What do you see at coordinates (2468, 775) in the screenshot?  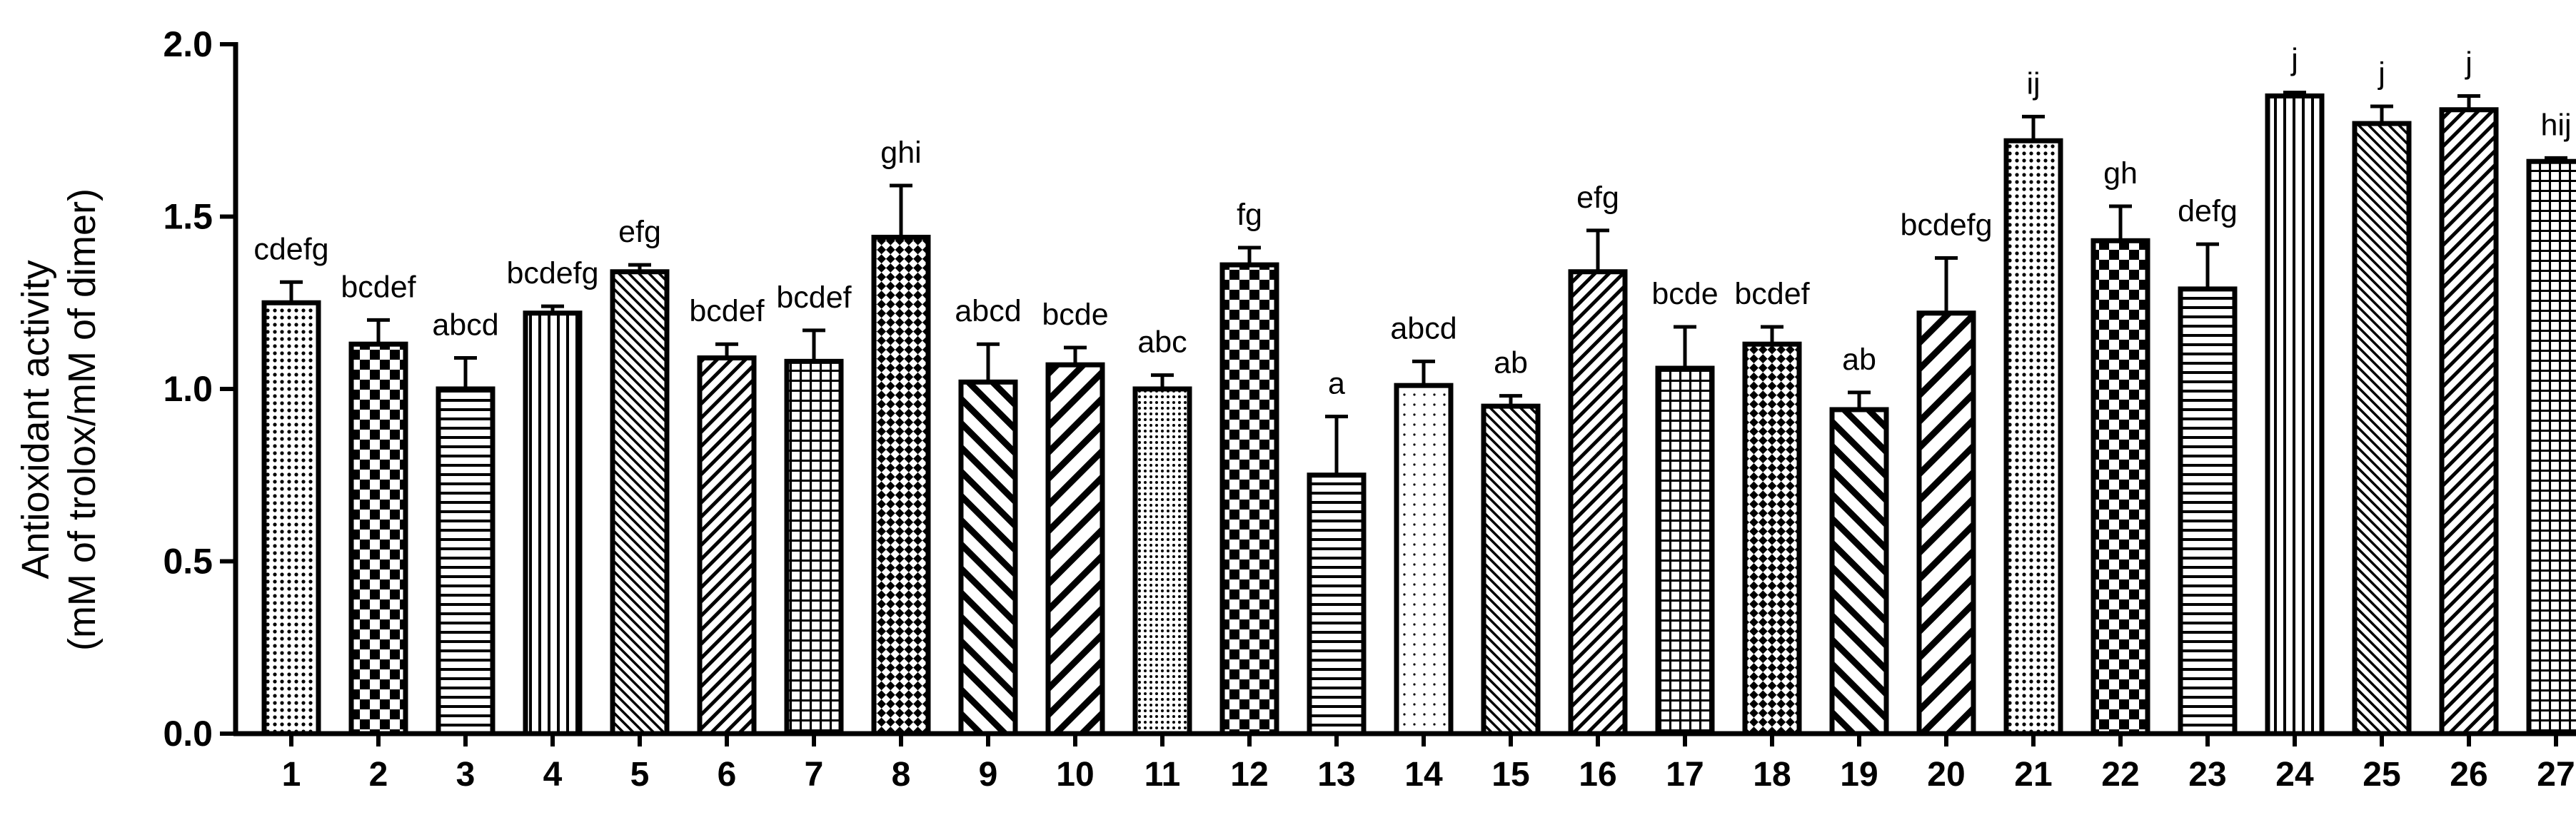 I see `x-tick-label: 26` at bounding box center [2468, 775].